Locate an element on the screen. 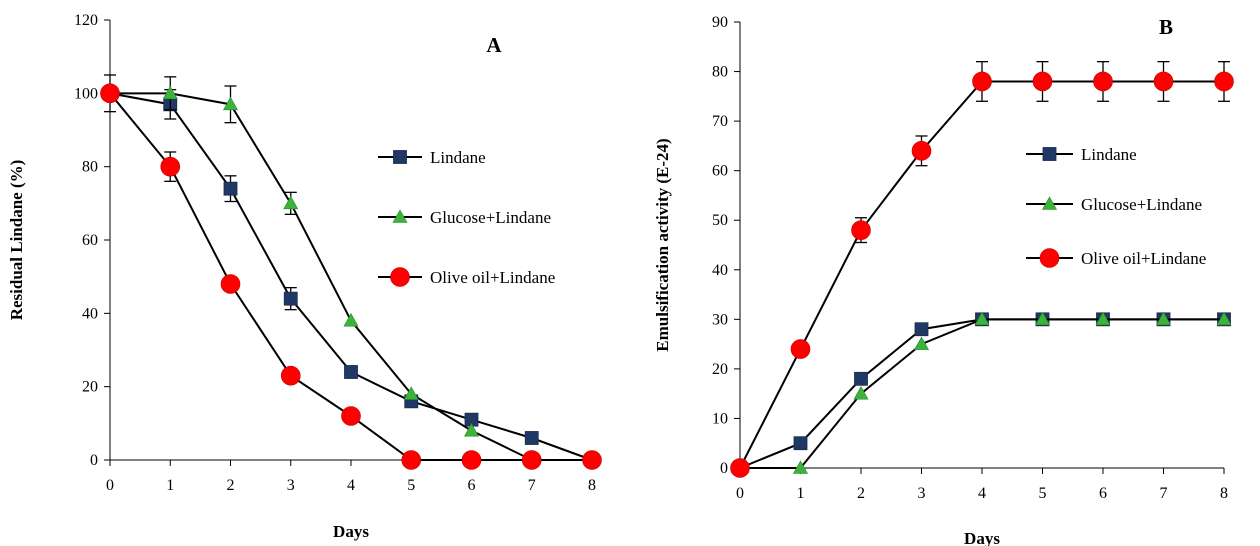  y-axis-label: Emulsification activity (E-24) is located at coordinates (662, 244).